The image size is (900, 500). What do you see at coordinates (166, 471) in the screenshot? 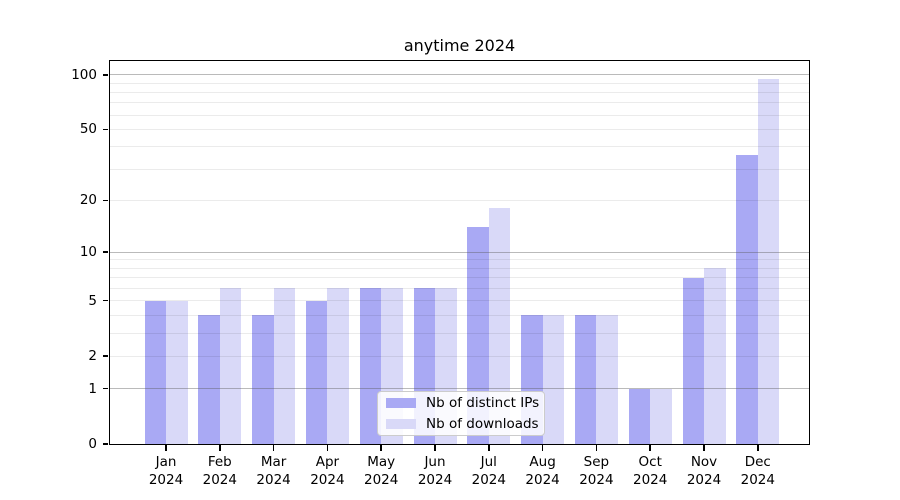
I see `x-tick-label-jan: Jan 2024` at bounding box center [166, 471].